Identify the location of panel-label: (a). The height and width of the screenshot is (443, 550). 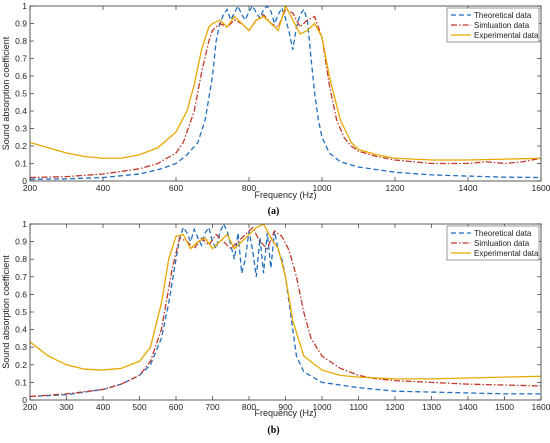
(274, 211).